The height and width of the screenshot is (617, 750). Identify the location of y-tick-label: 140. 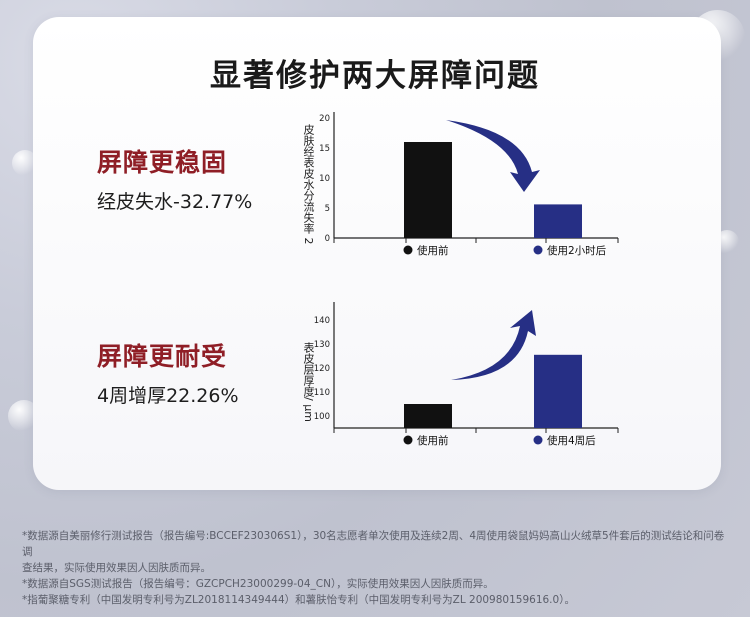
(322, 321).